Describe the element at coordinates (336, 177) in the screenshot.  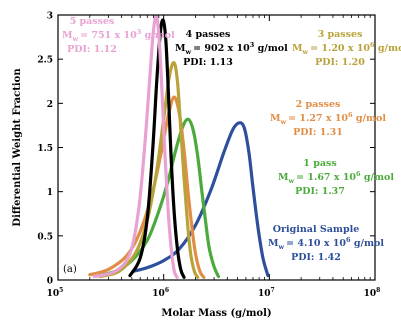
I see `annotation-mw: Mw = 1.67 x 106 g/mol` at that location.